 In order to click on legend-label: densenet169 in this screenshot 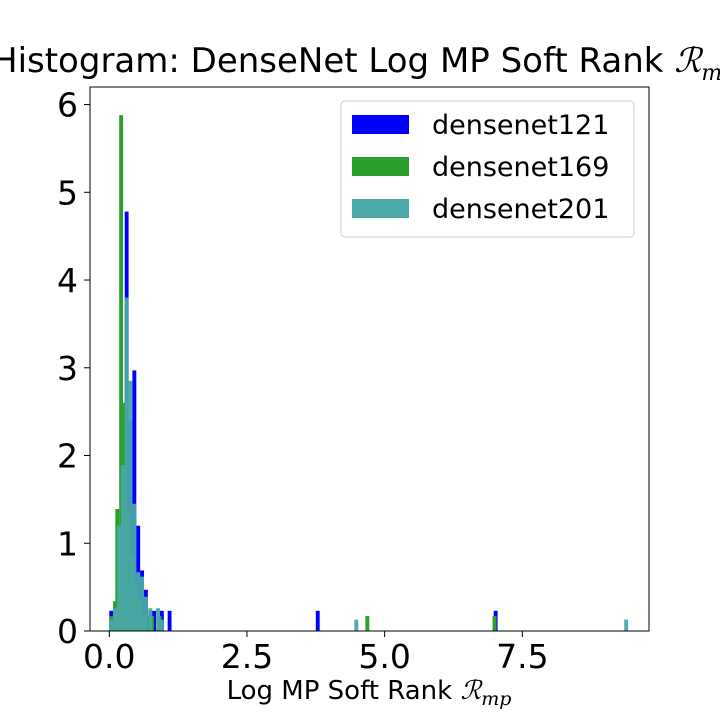, I will do `click(520, 167)`.